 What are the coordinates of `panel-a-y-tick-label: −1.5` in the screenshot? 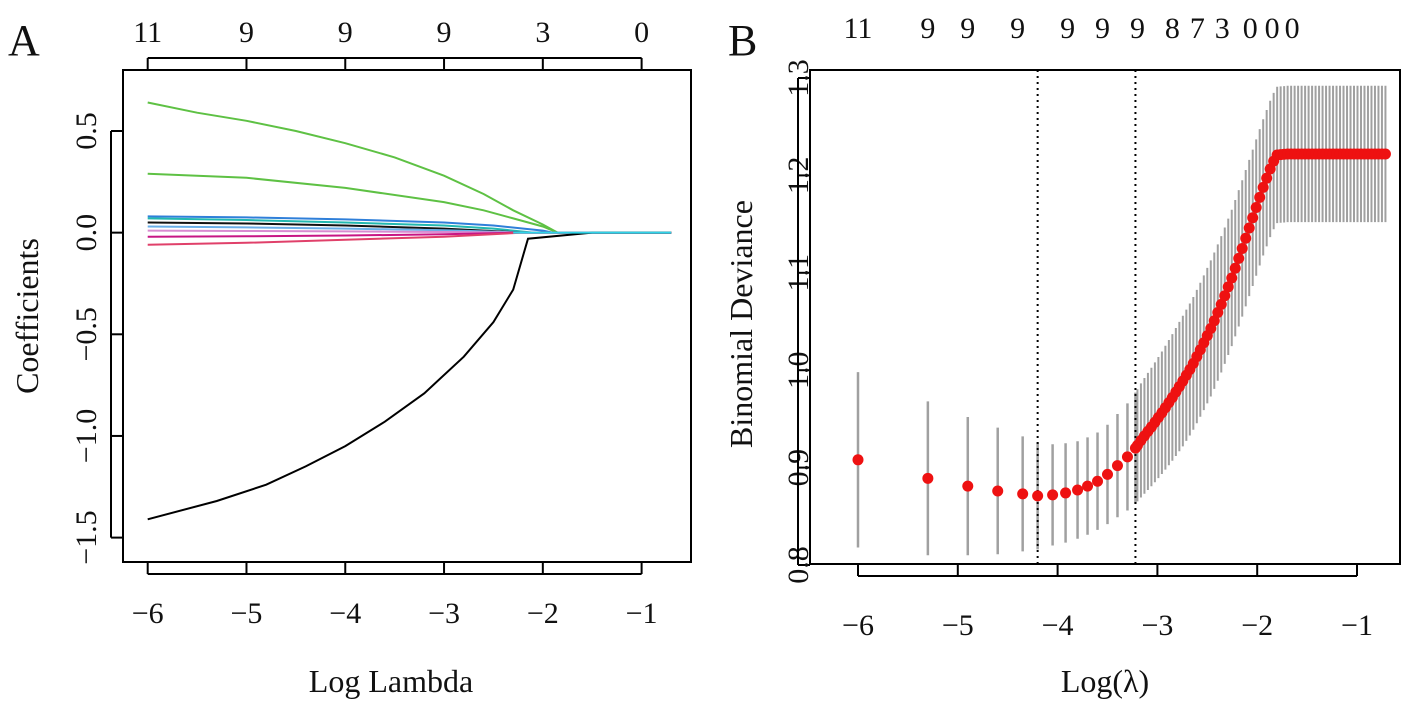 It's located at (86, 537).